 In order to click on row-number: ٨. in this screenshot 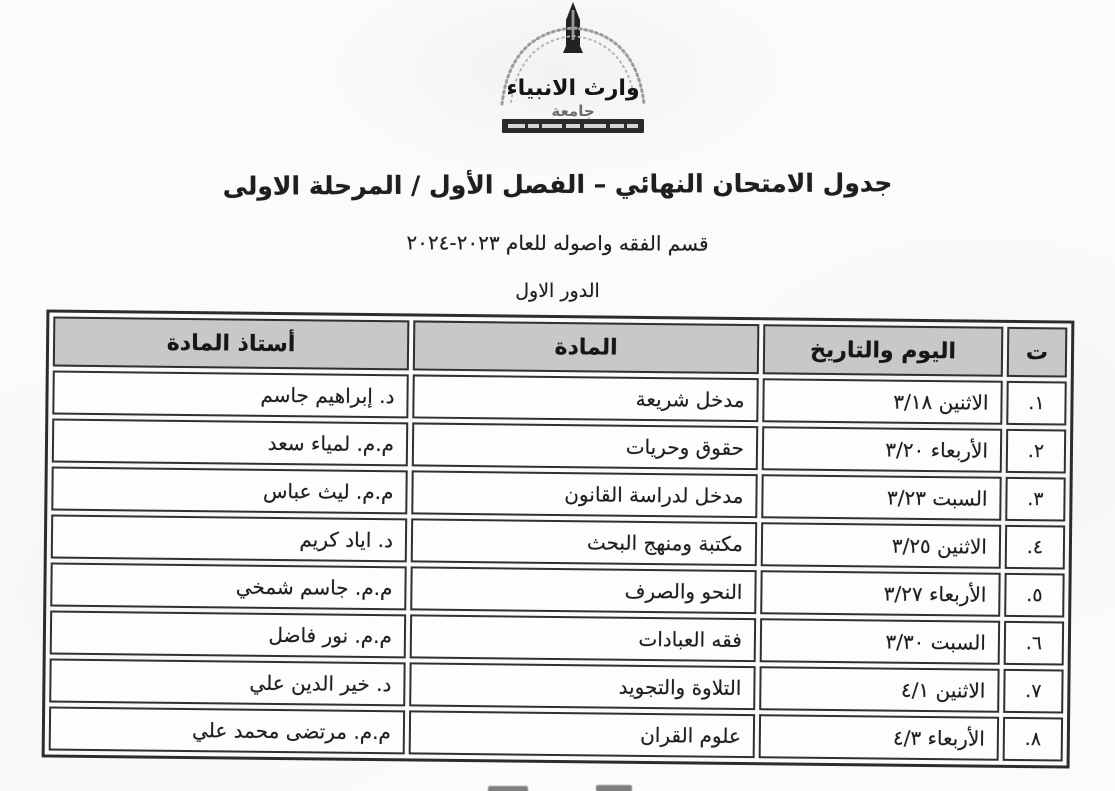, I will do `click(1033, 739)`.